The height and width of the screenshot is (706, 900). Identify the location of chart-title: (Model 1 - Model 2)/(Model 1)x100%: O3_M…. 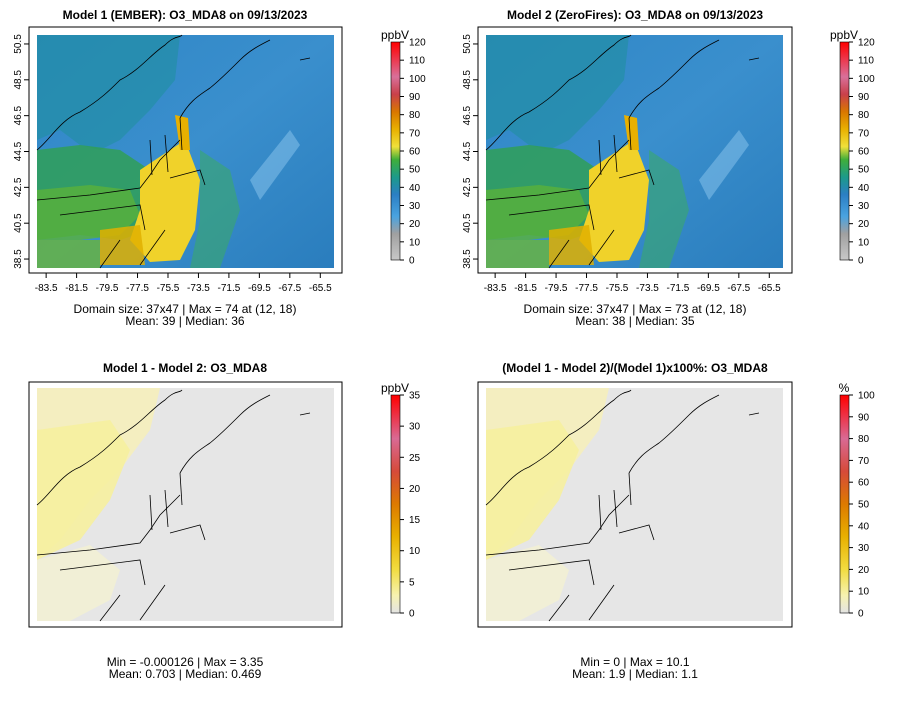
(635, 368).